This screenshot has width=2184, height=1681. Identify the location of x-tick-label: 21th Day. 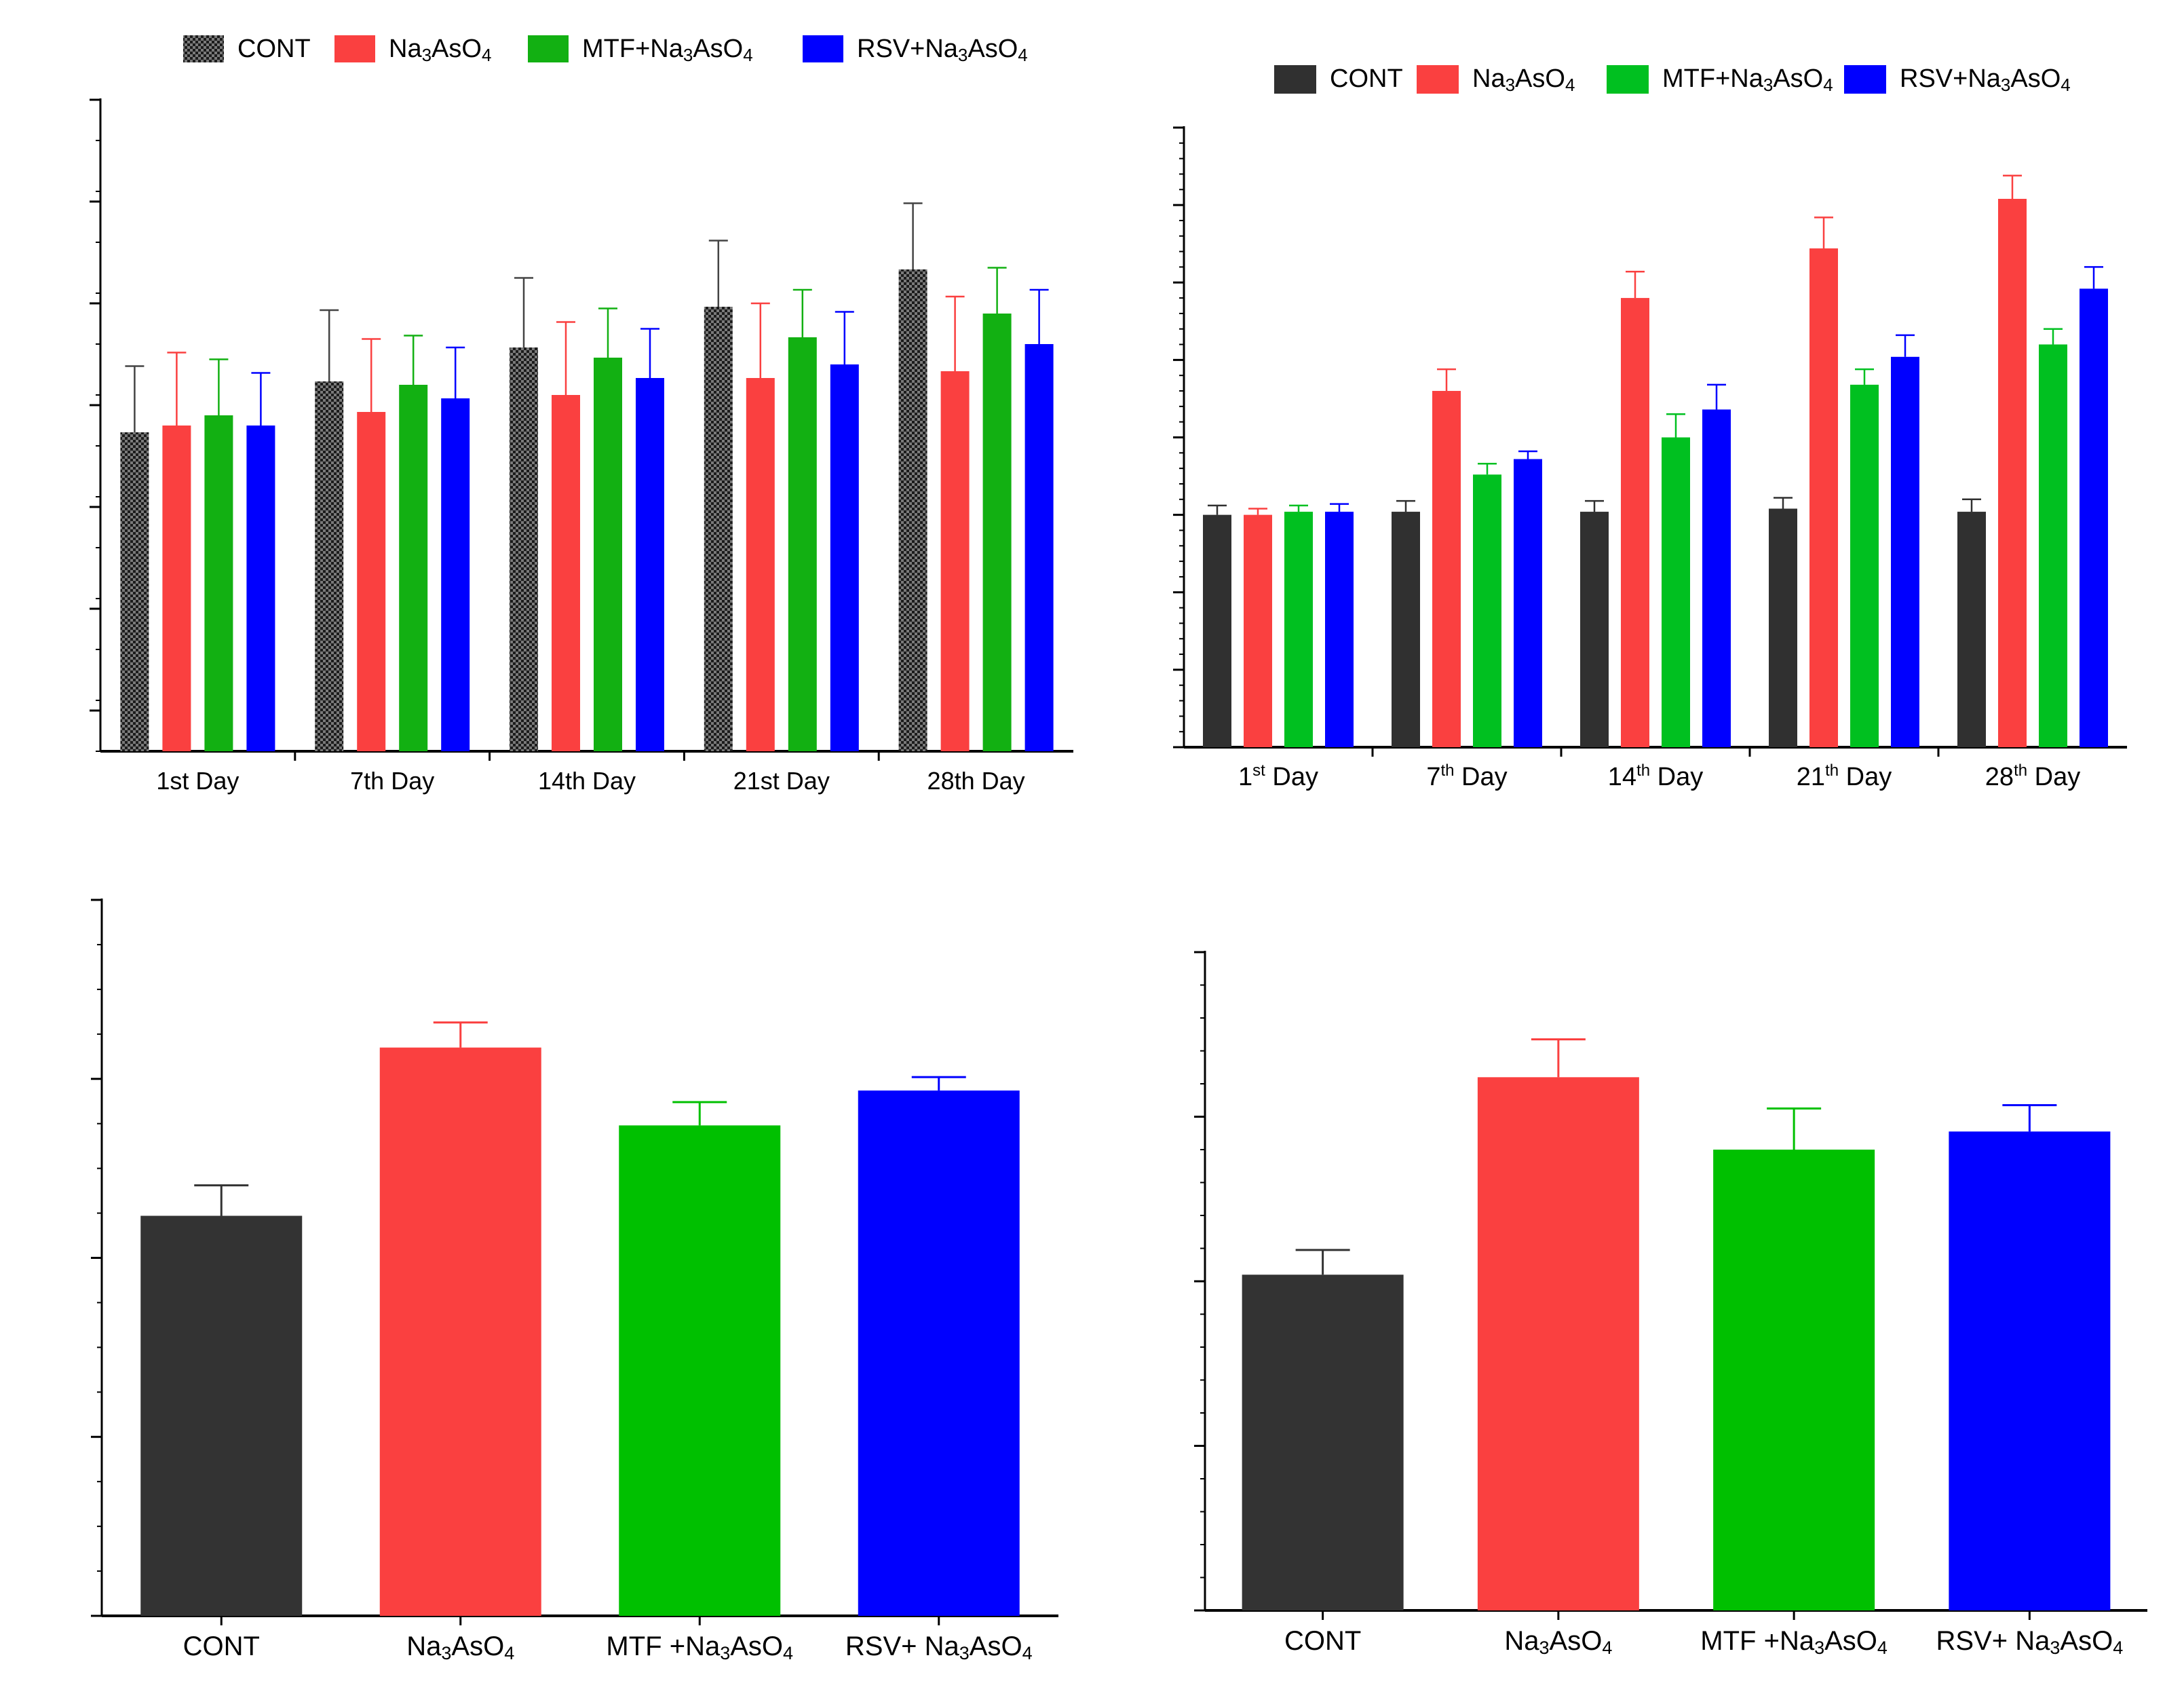
(1844, 776).